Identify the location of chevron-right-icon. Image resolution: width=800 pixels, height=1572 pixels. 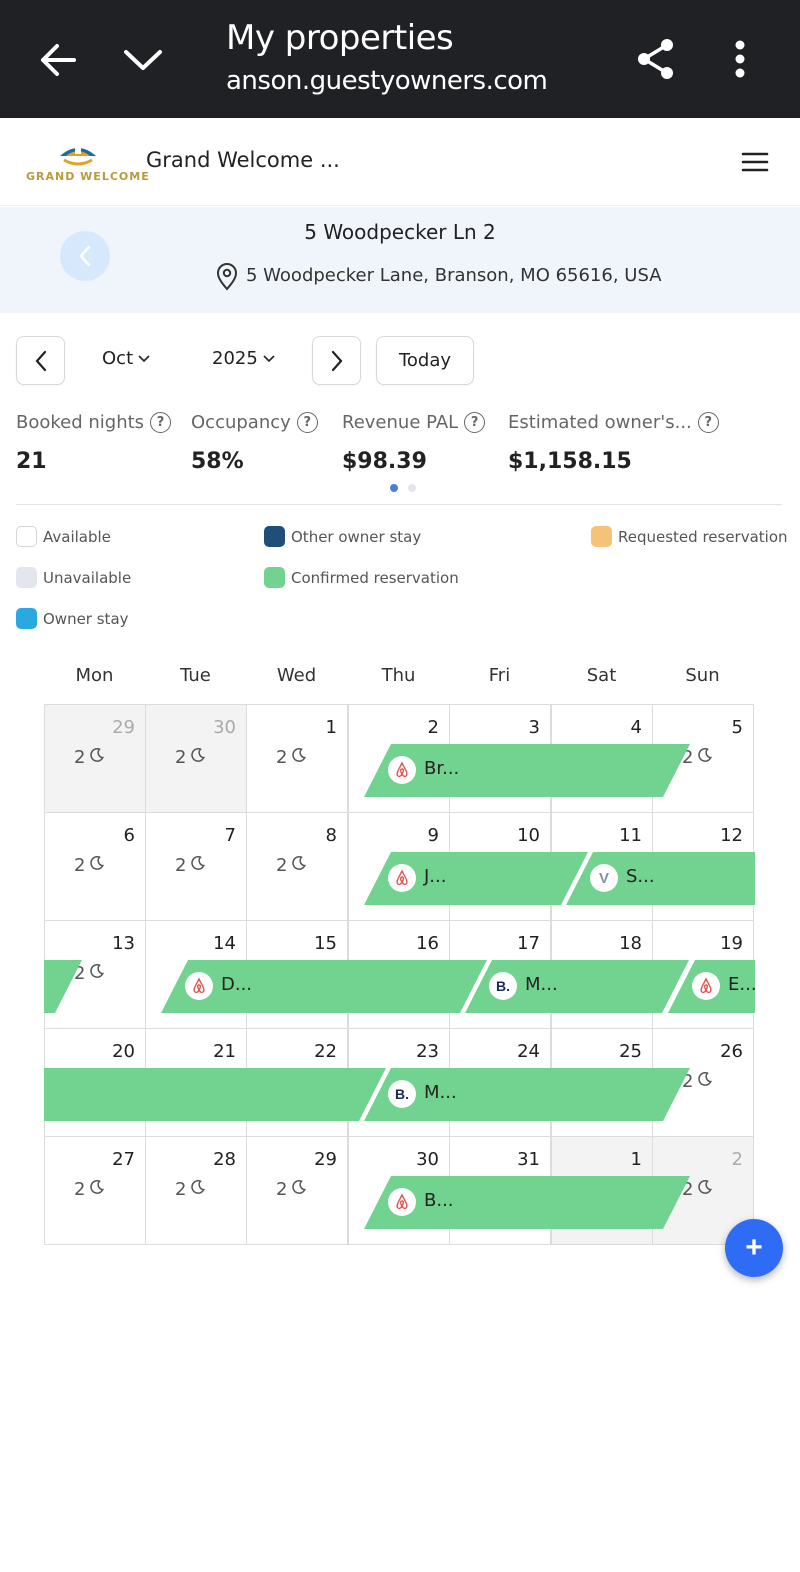
(336, 360).